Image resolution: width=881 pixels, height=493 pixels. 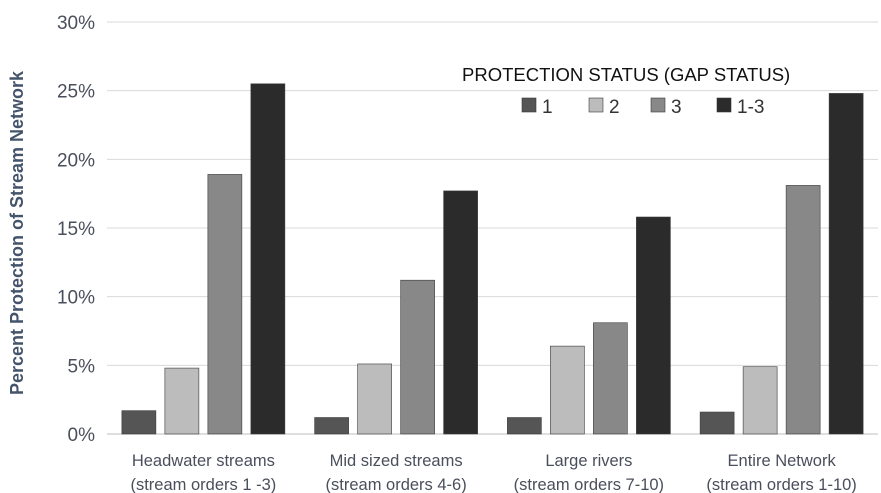 What do you see at coordinates (396, 472) in the screenshot?
I see `x-category-label: Mid sized streams (stream orders 4-6)` at bounding box center [396, 472].